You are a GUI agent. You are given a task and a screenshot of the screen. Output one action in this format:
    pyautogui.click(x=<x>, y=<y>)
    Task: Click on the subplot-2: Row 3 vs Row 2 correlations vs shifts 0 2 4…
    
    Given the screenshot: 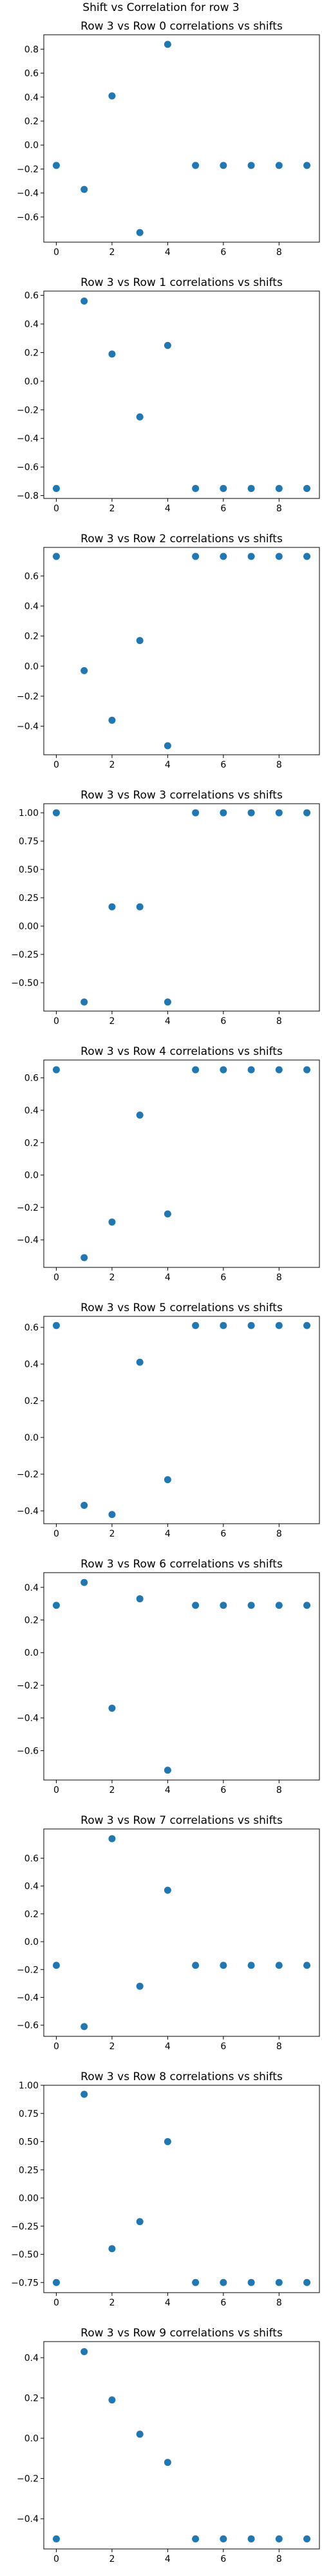 What is the action you would take?
    pyautogui.click(x=168, y=651)
    